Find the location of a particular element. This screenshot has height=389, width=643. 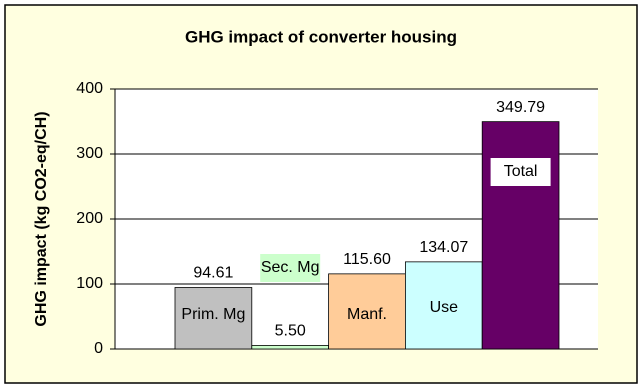

y-axis-label: GHG impact (kg CO2-eq/CH) is located at coordinates (41, 218).